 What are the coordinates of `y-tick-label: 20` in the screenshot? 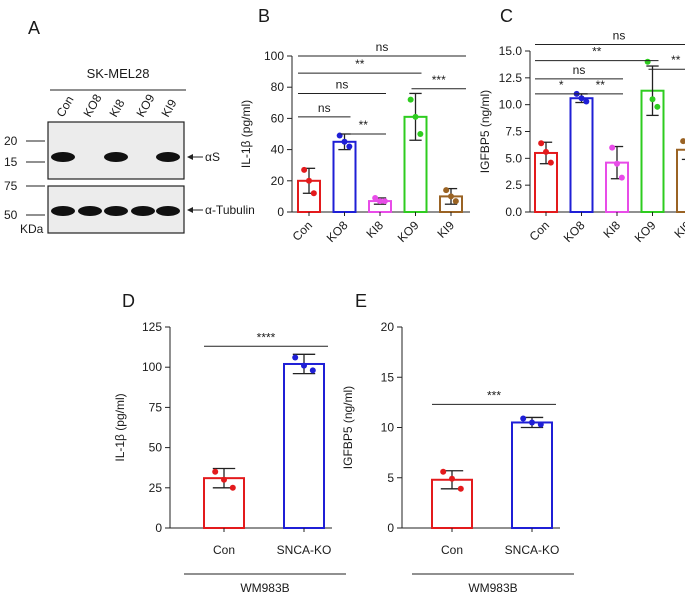 It's located at (388, 327).